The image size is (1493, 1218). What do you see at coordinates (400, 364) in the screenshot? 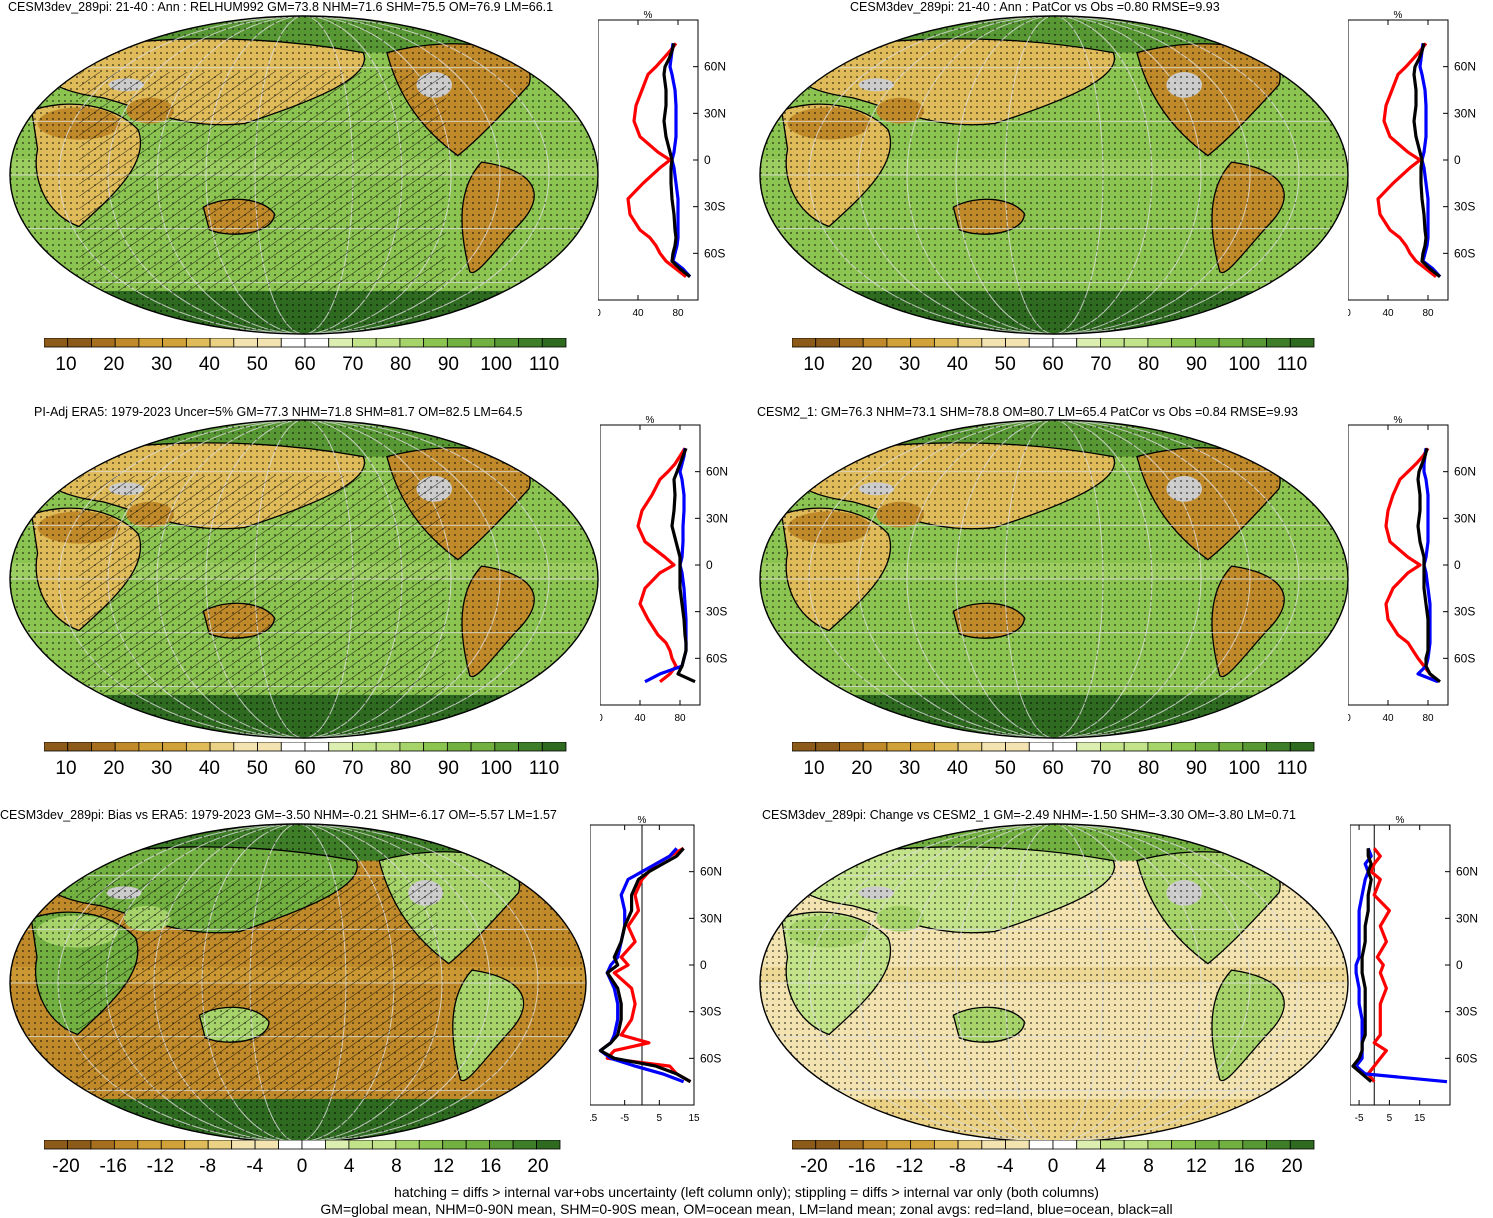
I see `colorbar-tick-label: 80` at bounding box center [400, 364].